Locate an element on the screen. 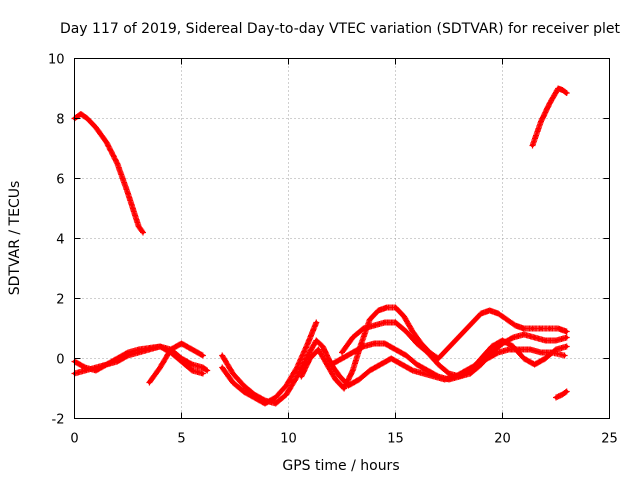 The height and width of the screenshot is (480, 640). y-tick-label: 8 is located at coordinates (60, 120).